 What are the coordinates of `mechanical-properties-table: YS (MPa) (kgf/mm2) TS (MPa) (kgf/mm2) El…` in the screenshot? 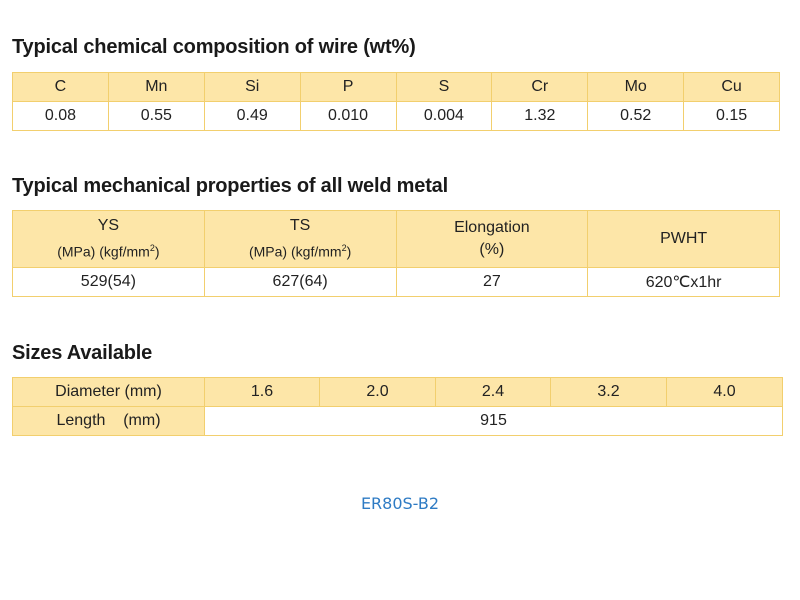 It's located at (396, 253).